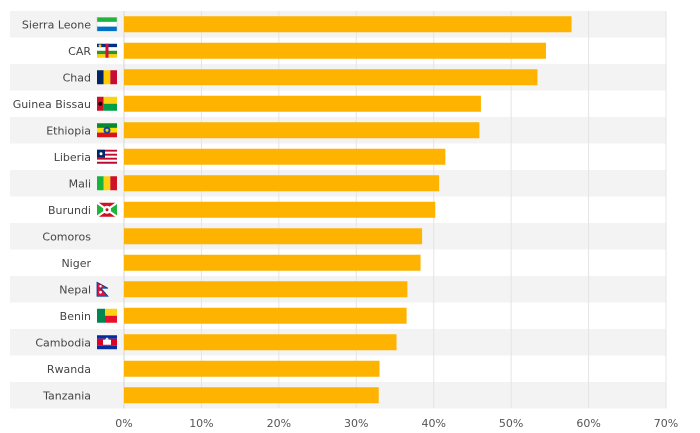  Describe the element at coordinates (66, 395) in the screenshot. I see `category-label: Tanzania` at that location.